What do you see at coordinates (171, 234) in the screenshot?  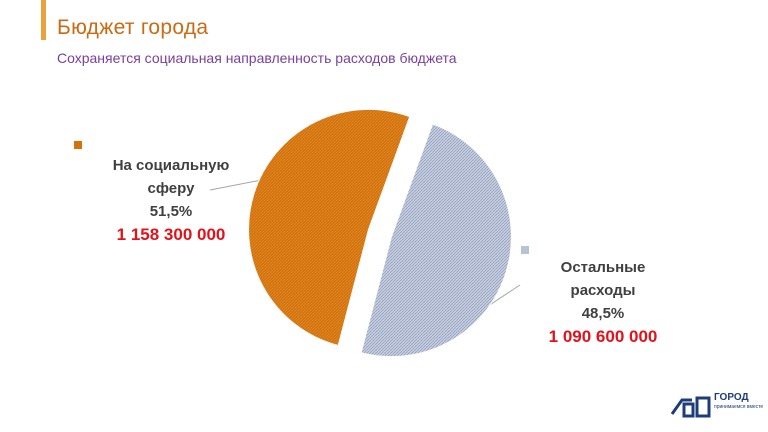 I see `slice-label-social-amount: 1 158 300 000` at bounding box center [171, 234].